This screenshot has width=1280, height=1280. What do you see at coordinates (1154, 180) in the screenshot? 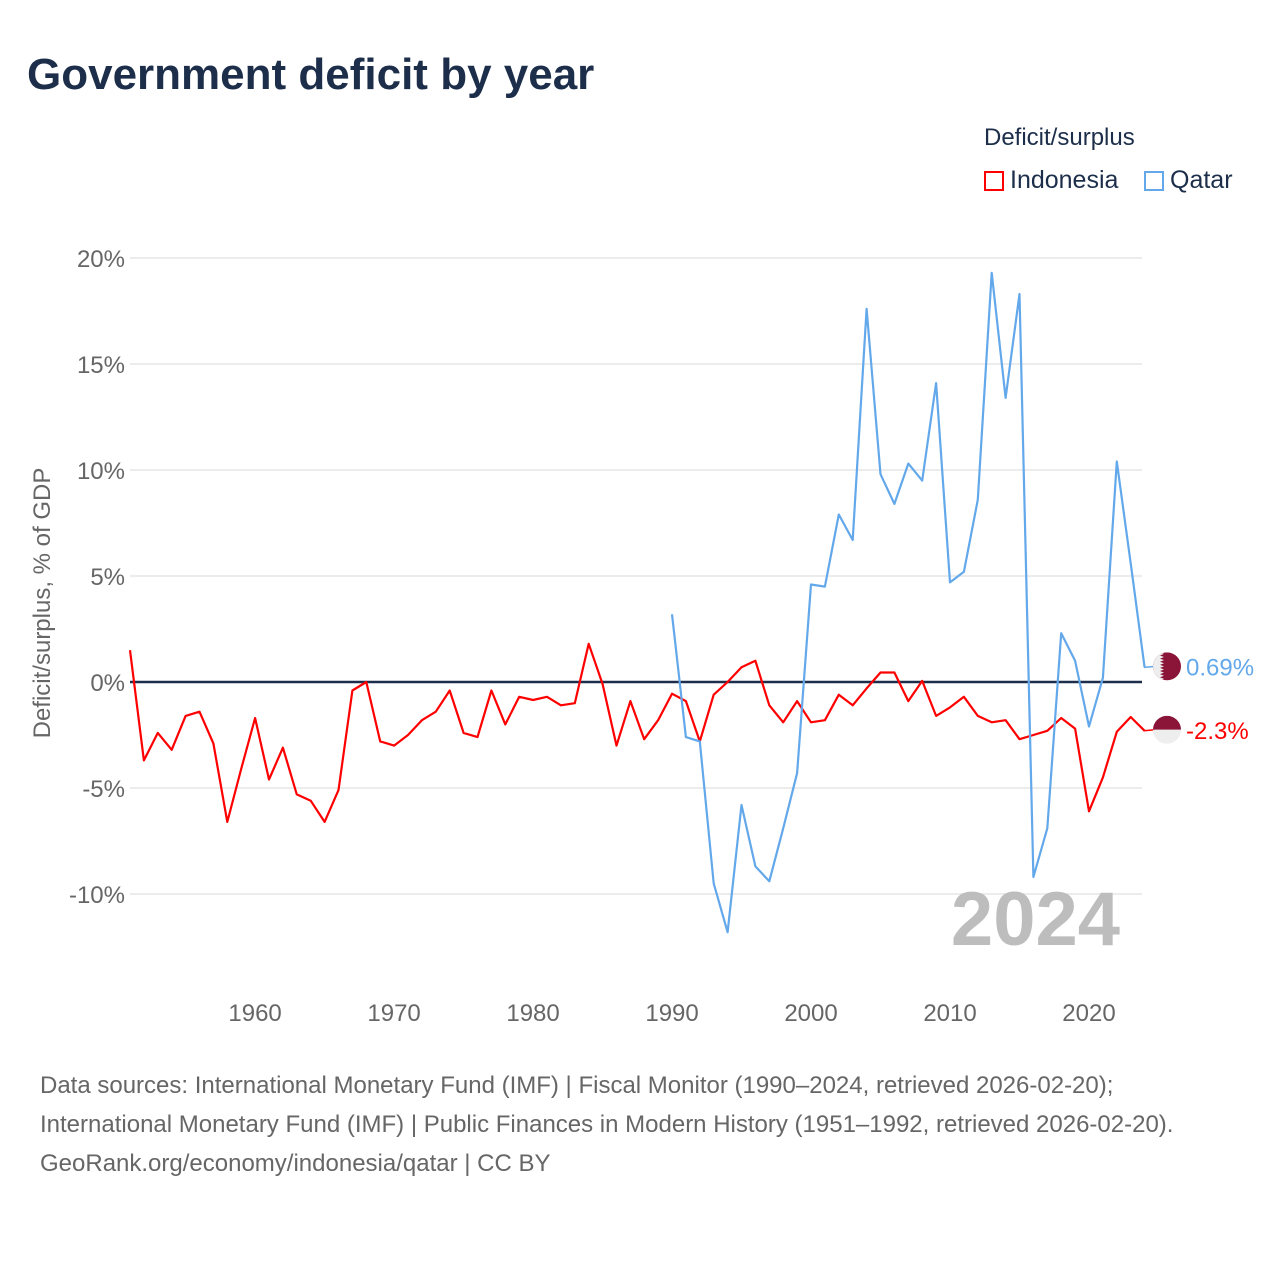
I see `legend-swatch-qatar` at bounding box center [1154, 180].